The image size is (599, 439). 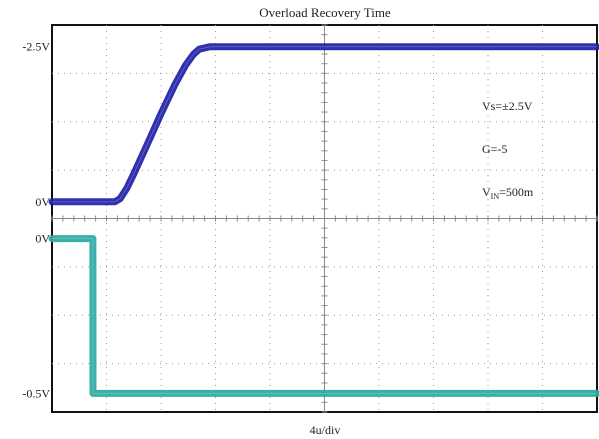 I want to click on annotation-vin: VIN=500m, so click(x=508, y=193).